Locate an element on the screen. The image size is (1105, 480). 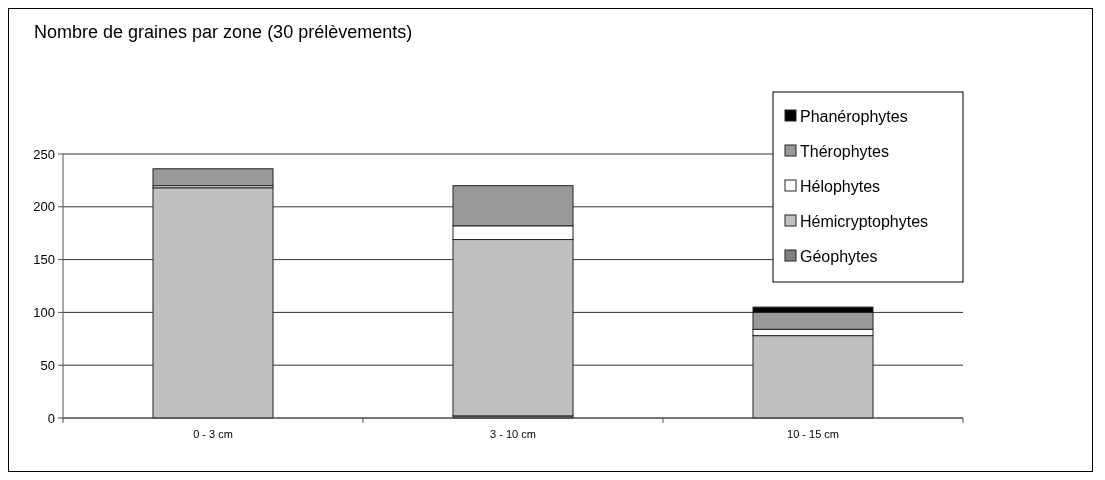
legend-label: Géophytes is located at coordinates (839, 256).